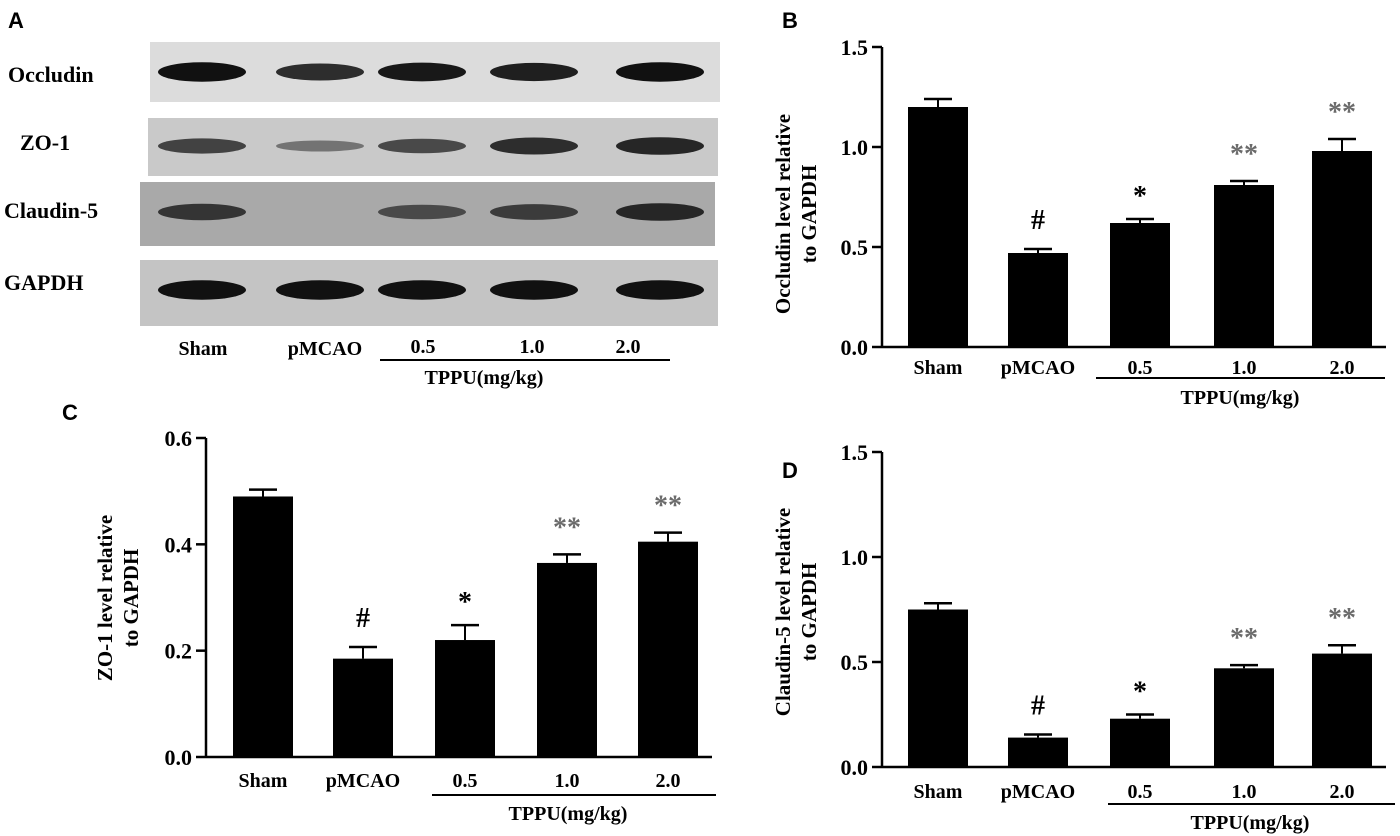  I want to click on chart-d-significance-4: **, so click(1244, 638).